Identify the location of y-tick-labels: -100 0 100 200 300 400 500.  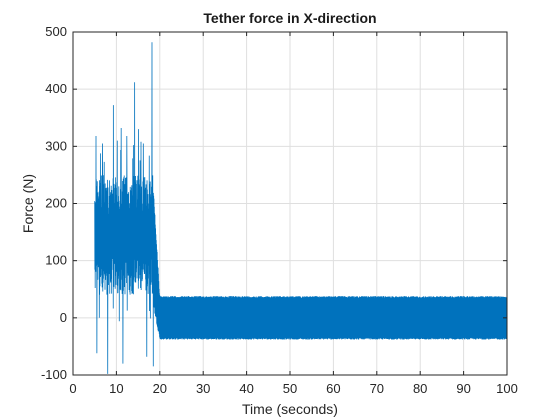
(54, 203).